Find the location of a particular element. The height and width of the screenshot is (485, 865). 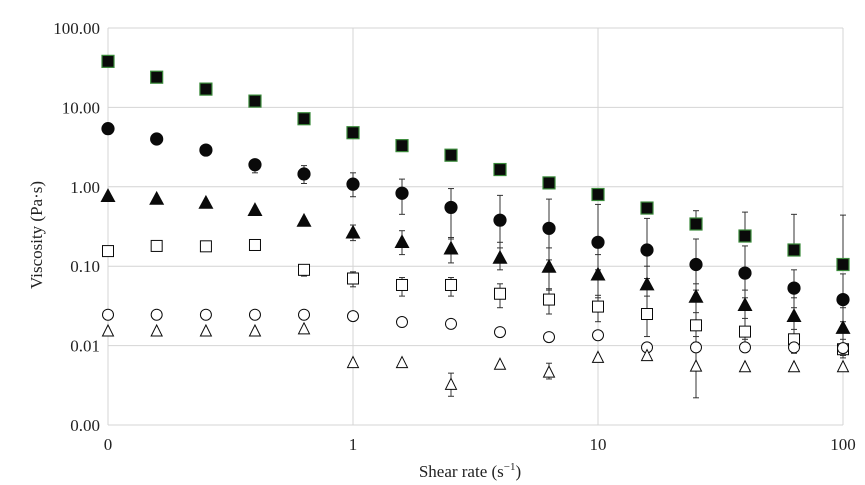

y-tick-label: 0.00 is located at coordinates (85, 425).